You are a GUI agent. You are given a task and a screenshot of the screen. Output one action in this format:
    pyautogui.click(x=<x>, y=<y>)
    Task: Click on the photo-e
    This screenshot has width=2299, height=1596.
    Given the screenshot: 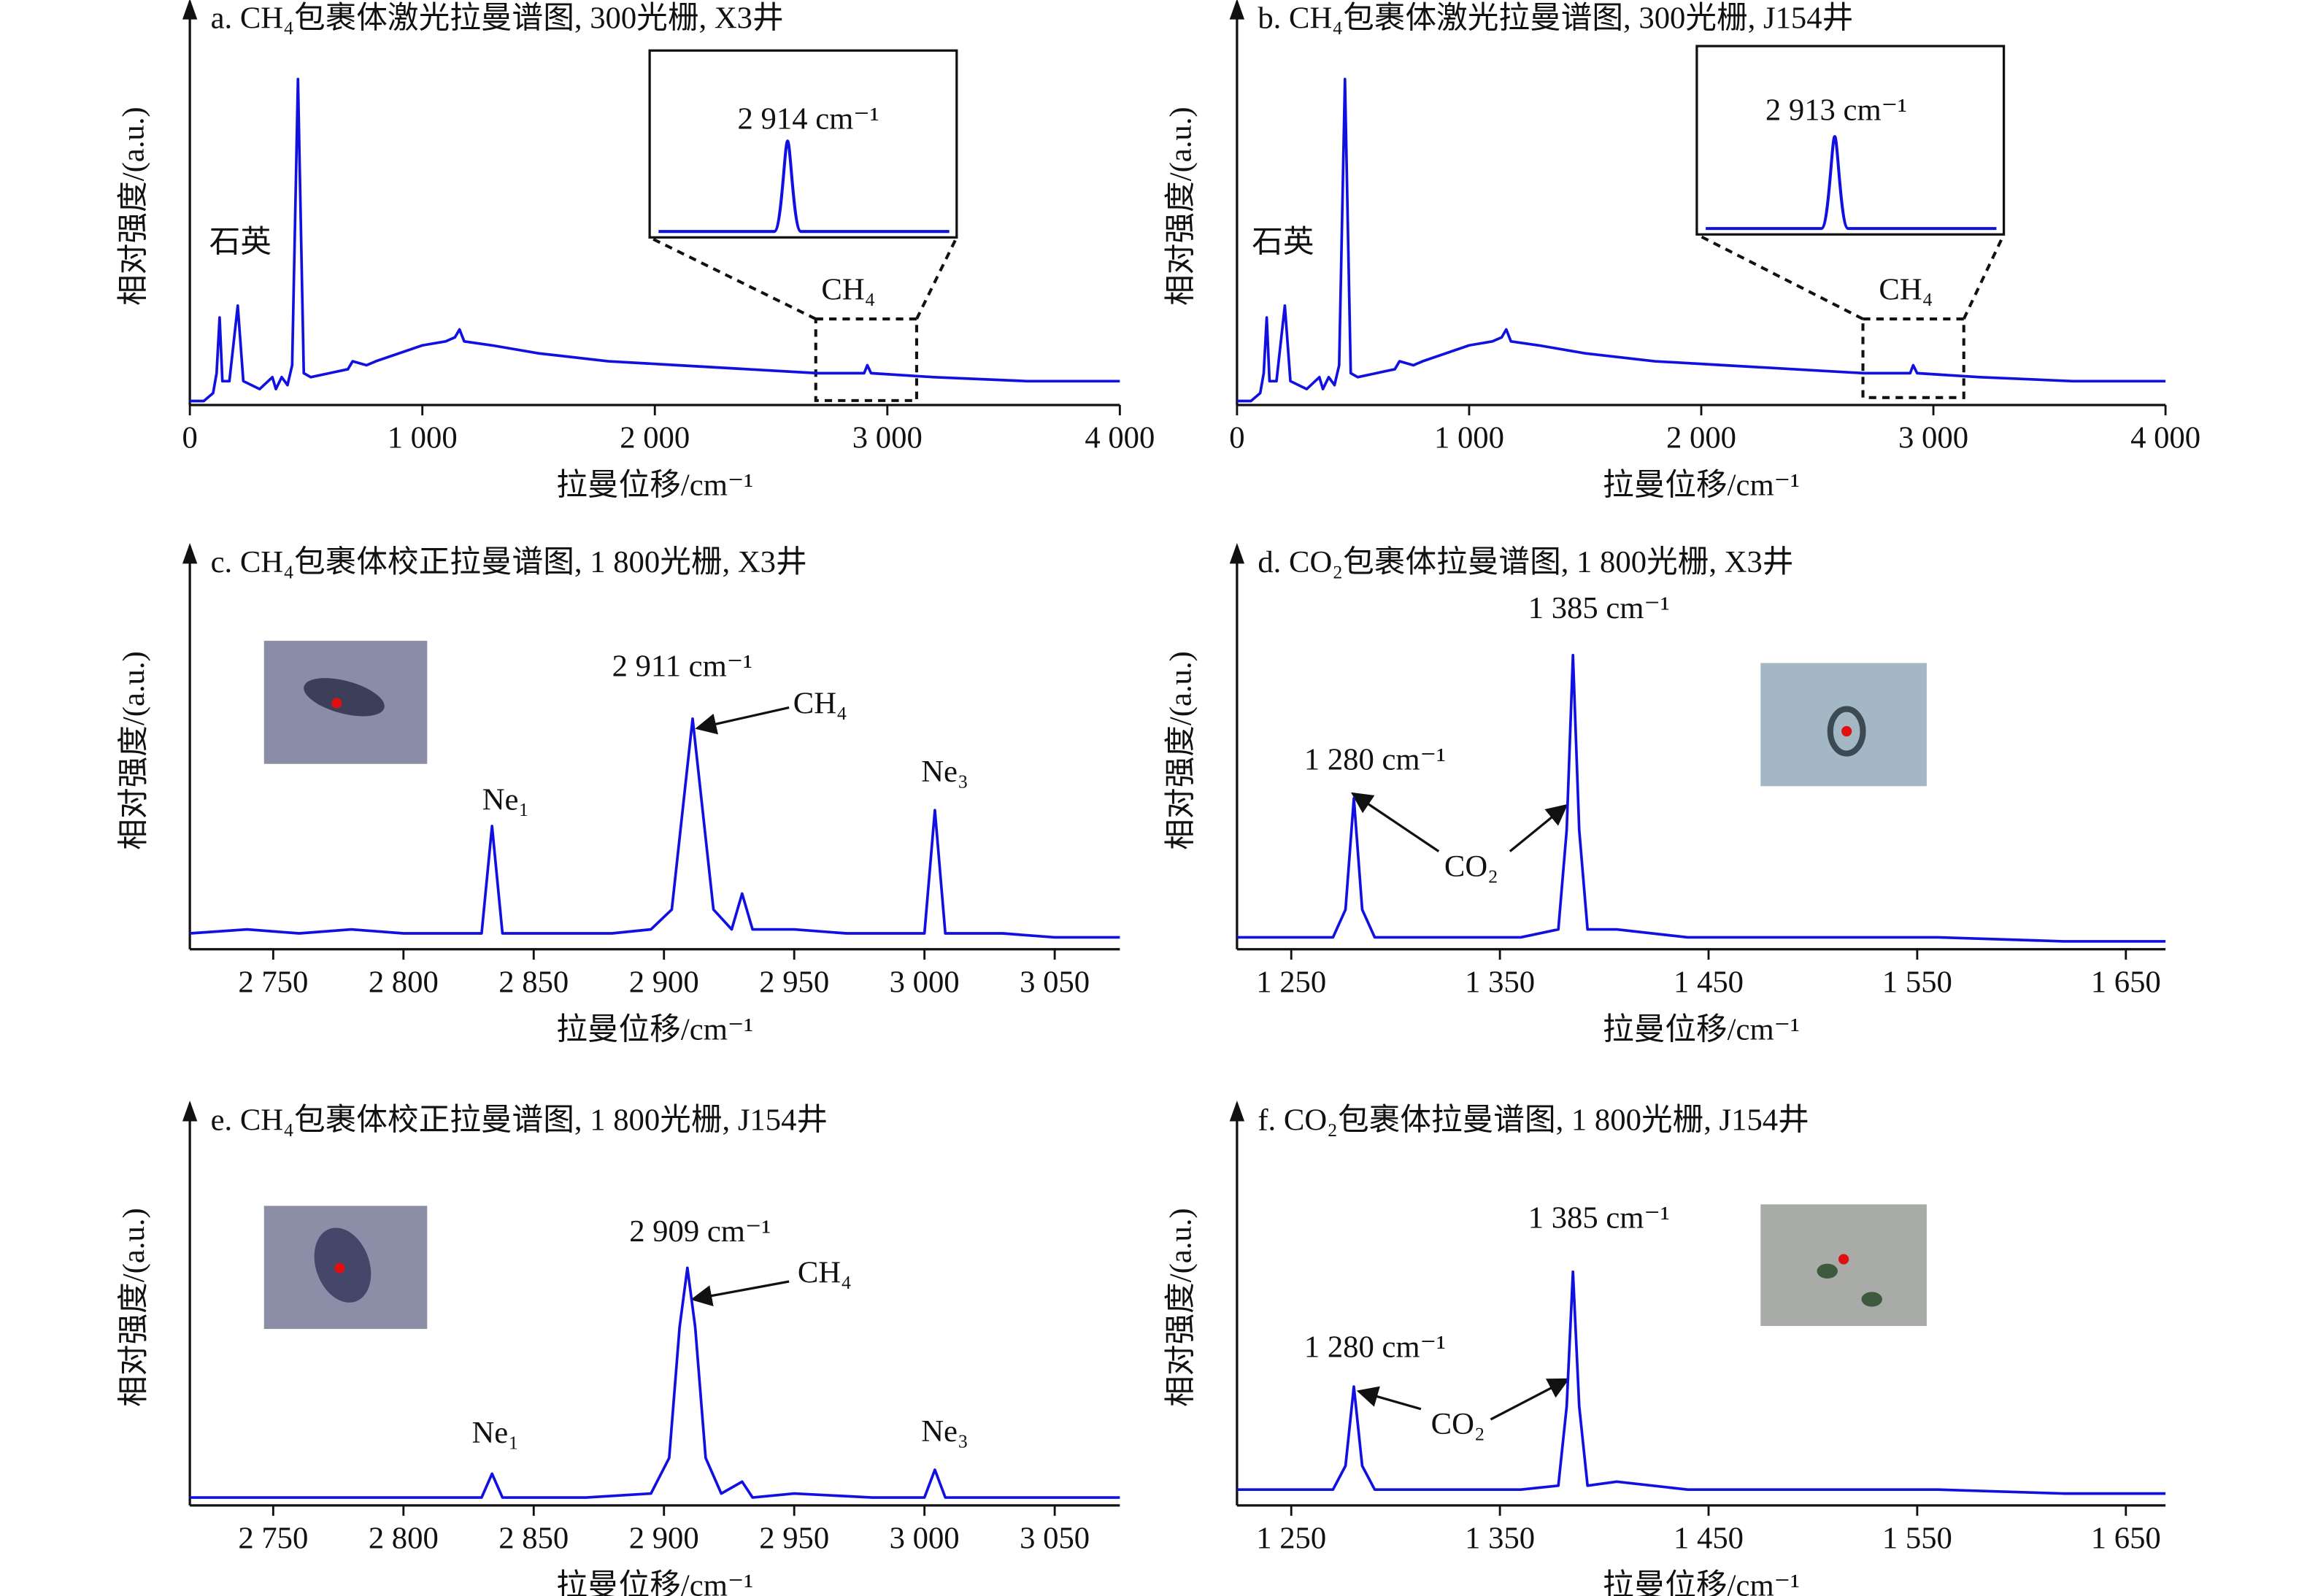 What is the action you would take?
    pyautogui.click(x=345, y=1268)
    